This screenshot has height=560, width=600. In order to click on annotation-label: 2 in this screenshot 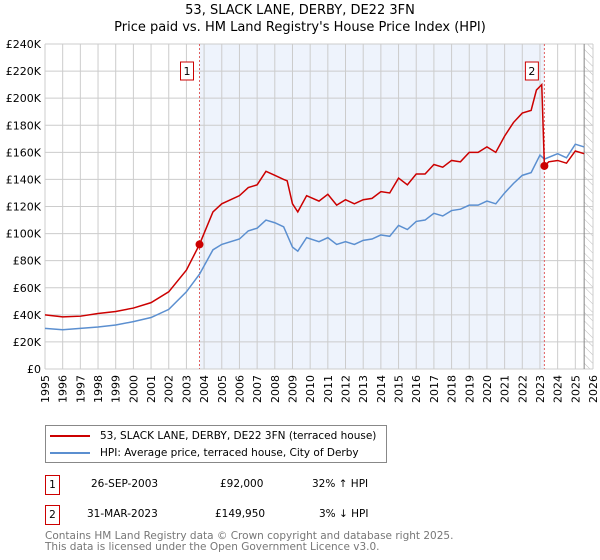, I will do `click(531, 71)`.